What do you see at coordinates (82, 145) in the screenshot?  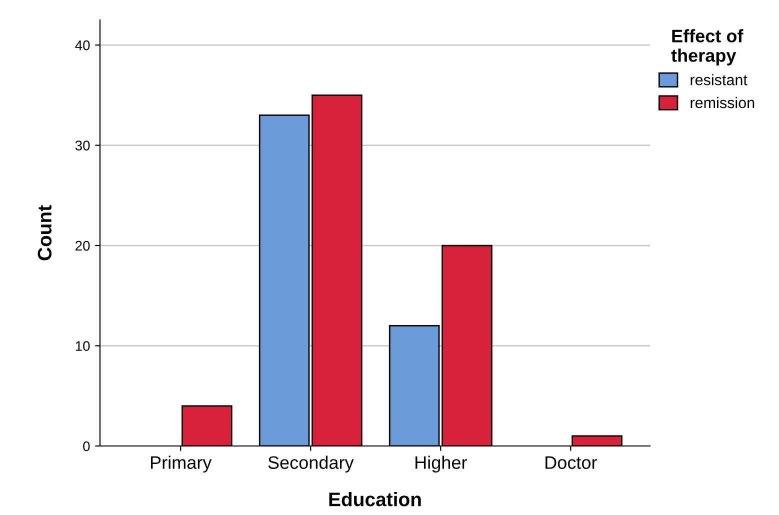 I see `y-tick-label: 30` at bounding box center [82, 145].